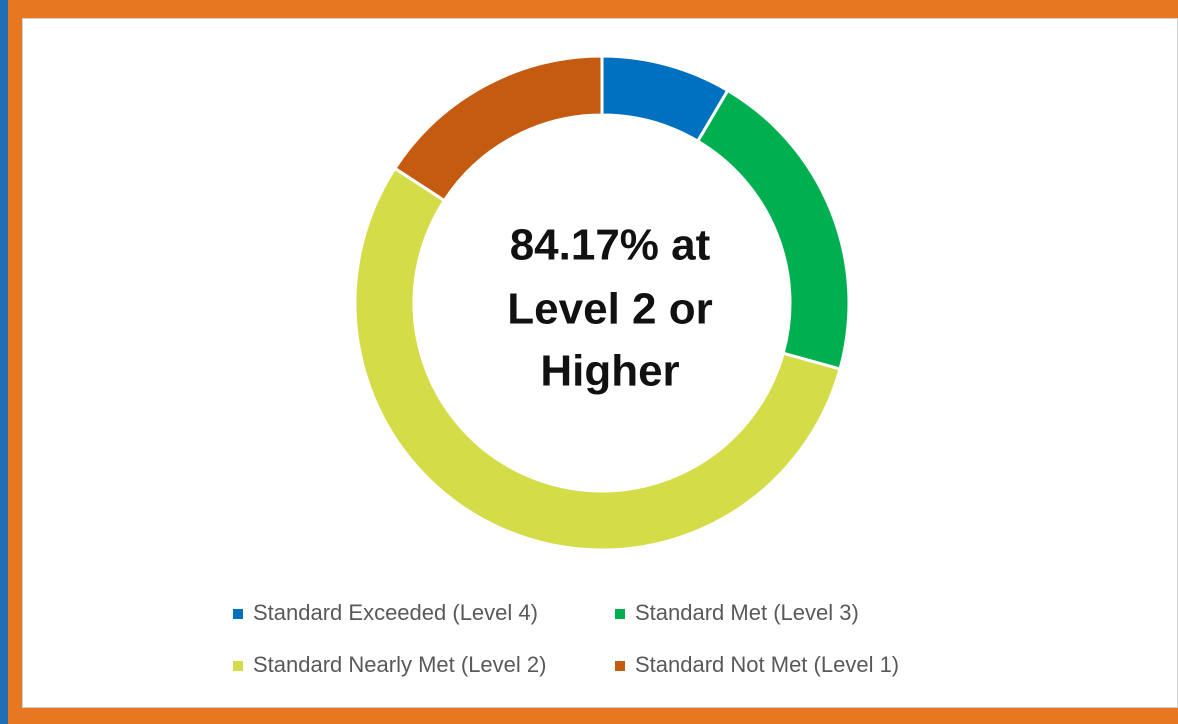 This screenshot has width=1178, height=724. I want to click on frame-edge, so click(4, 362).